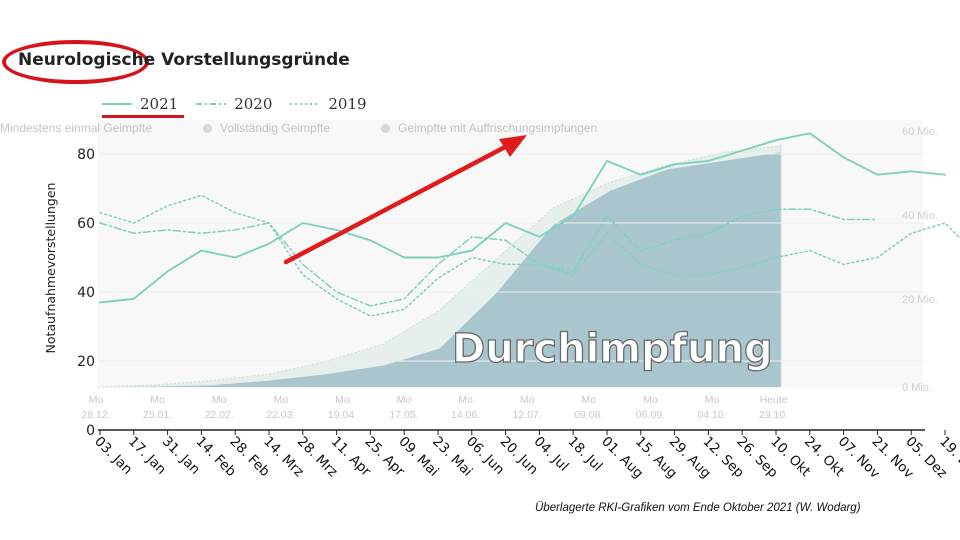 This screenshot has width=960, height=540. Describe the element at coordinates (773, 415) in the screenshot. I see `vax-date-label: 29.10.` at that location.